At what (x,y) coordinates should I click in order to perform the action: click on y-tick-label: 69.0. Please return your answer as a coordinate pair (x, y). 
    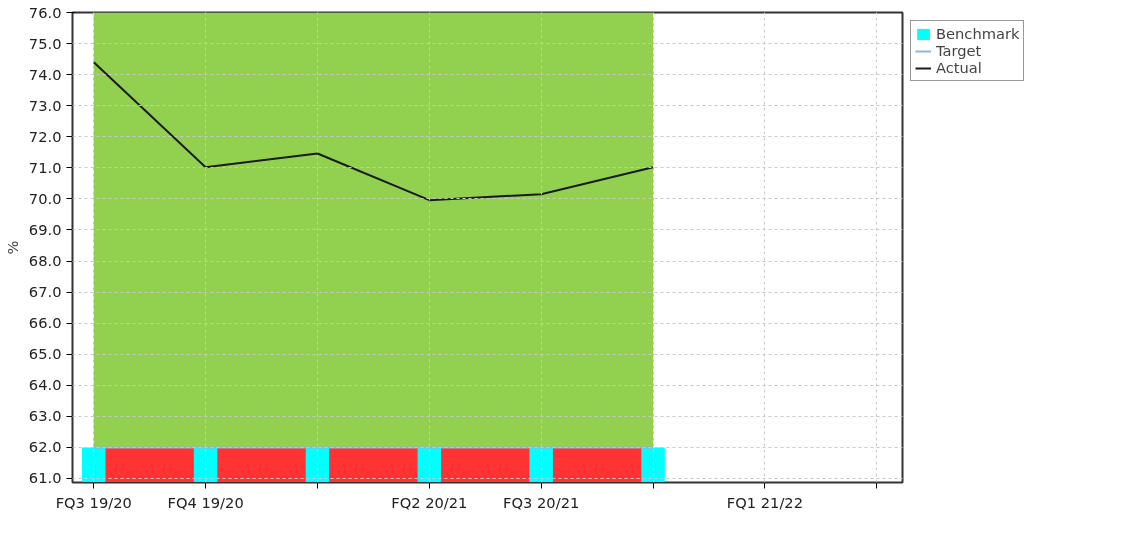
    Looking at the image, I should click on (45, 229).